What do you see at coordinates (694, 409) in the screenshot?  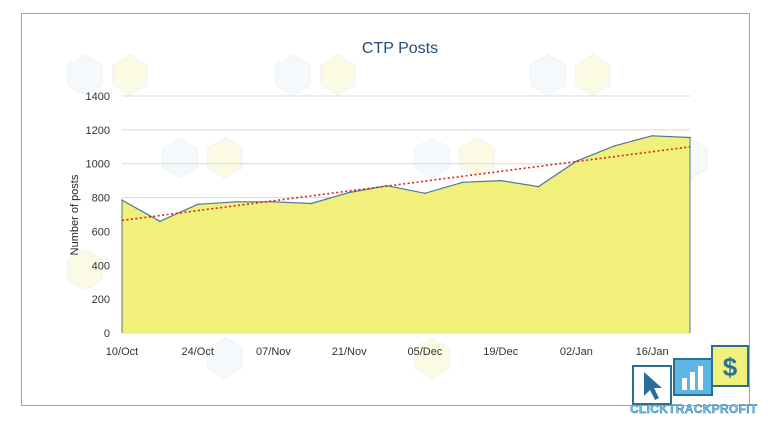 I see `brand-wordmark: CLICKTRACKPROFIT` at bounding box center [694, 409].